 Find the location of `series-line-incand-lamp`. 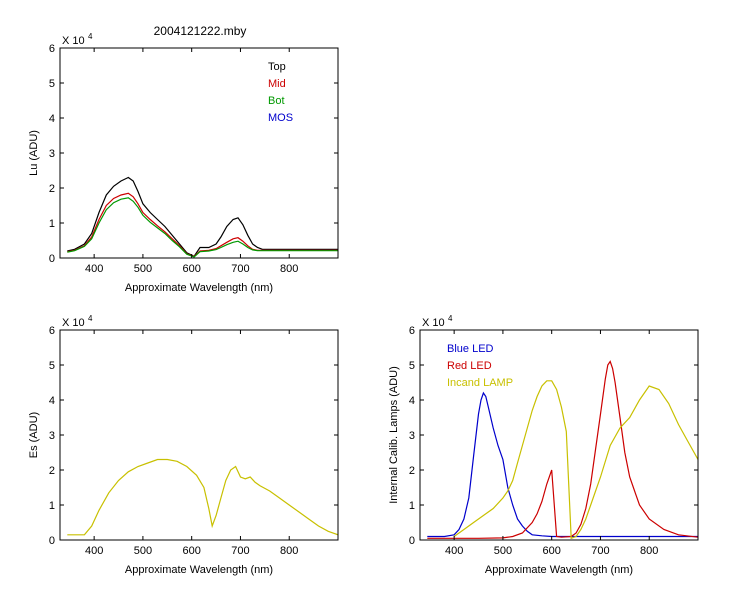

series-line-incand-lamp is located at coordinates (575, 460).